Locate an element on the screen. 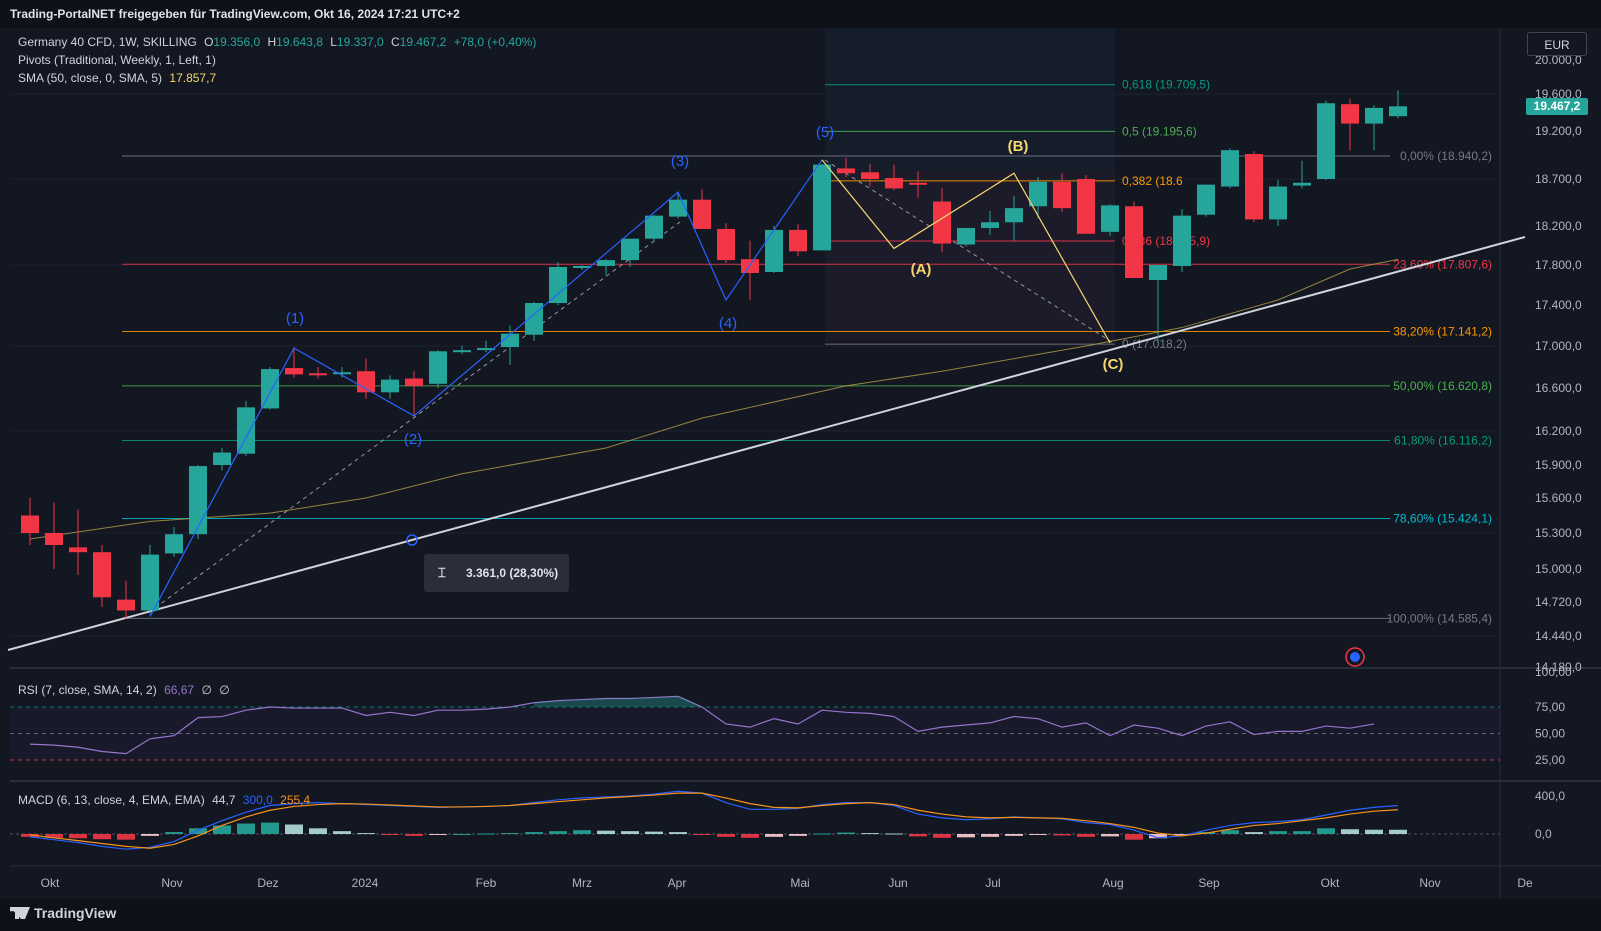 The height and width of the screenshot is (931, 1601). fib-retracement-label: 100,00% (14.585,4) is located at coordinates (1439, 618).